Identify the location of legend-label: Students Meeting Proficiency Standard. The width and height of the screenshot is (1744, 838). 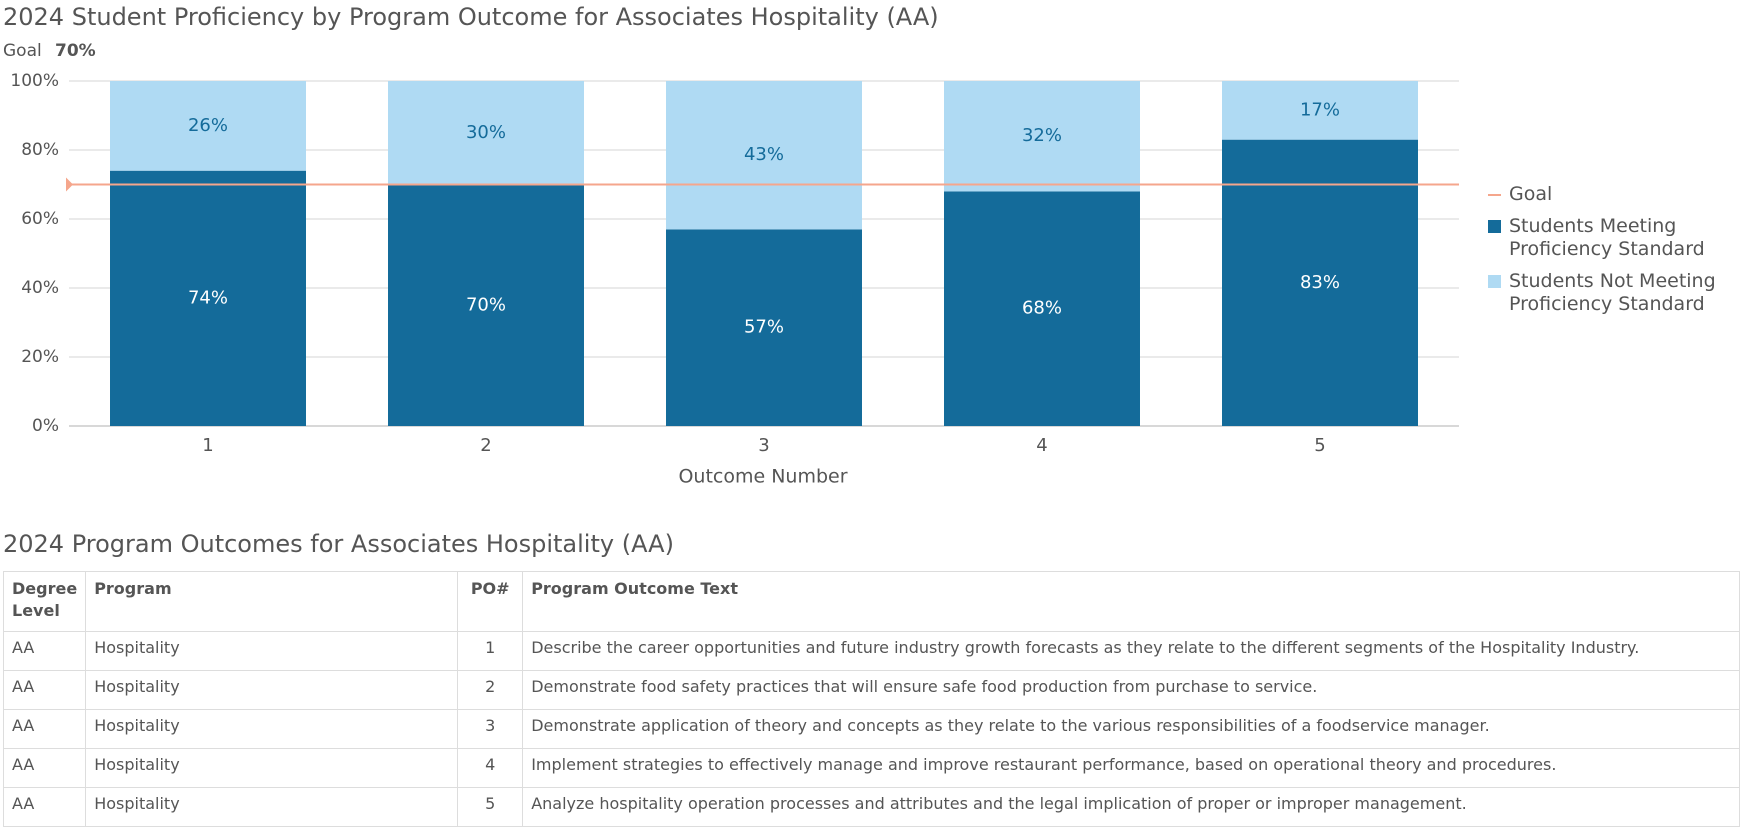
(1607, 237).